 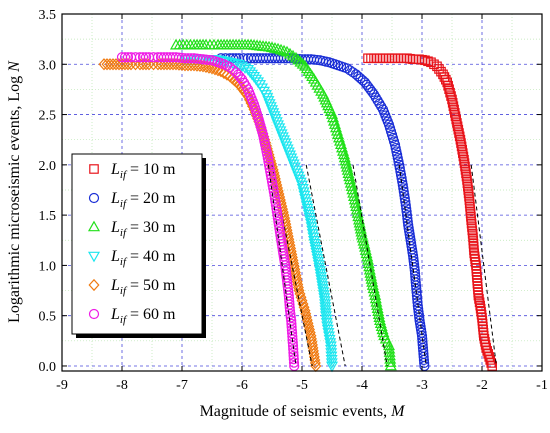 I want to click on x-tick-label: -2, so click(x=482, y=385).